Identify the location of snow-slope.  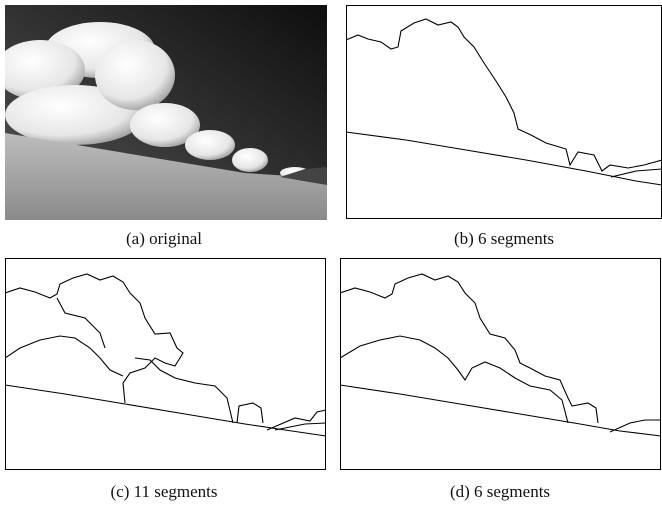
(166, 176).